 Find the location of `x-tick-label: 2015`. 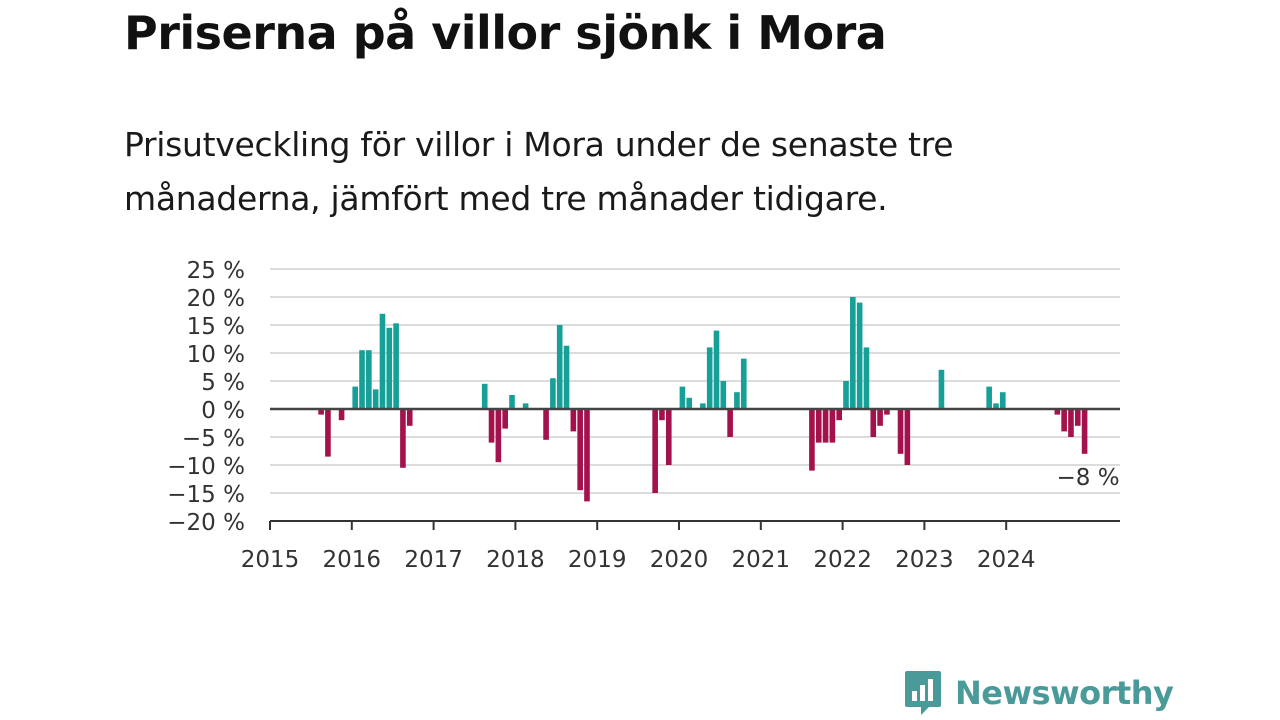

x-tick-label: 2015 is located at coordinates (270, 560).